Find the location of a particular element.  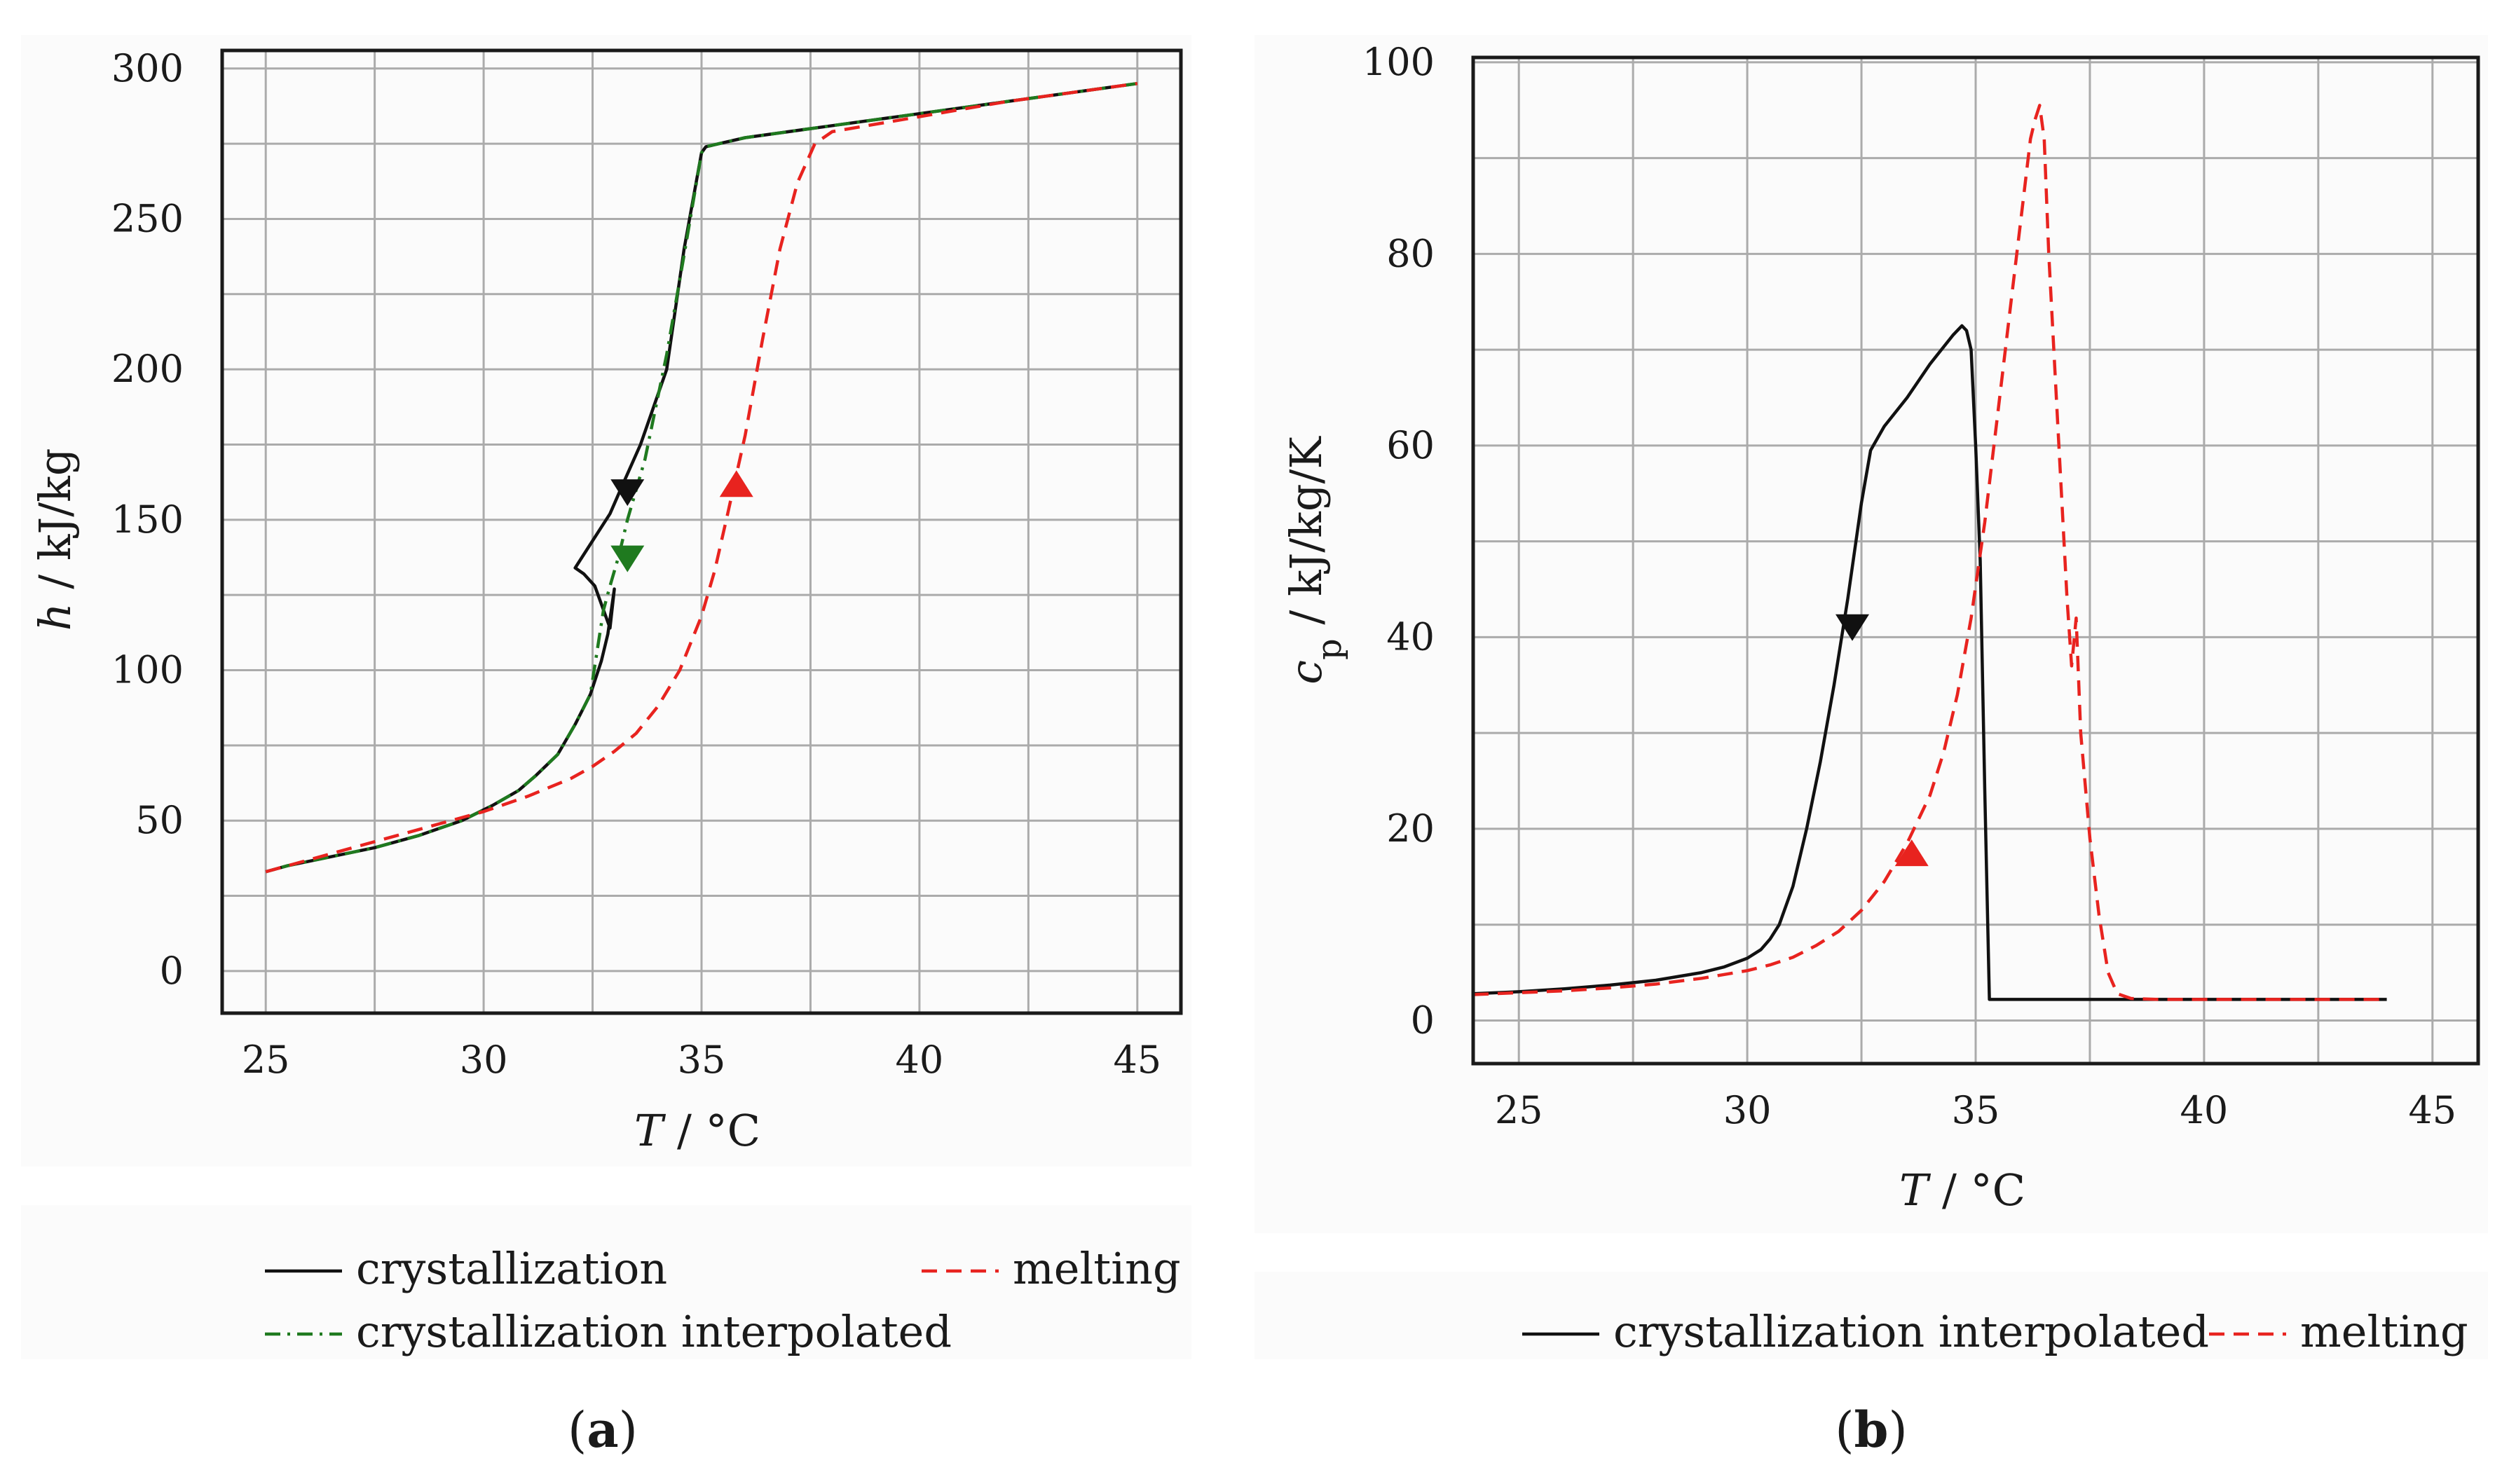

chart-b-markers is located at coordinates (1882, 740).